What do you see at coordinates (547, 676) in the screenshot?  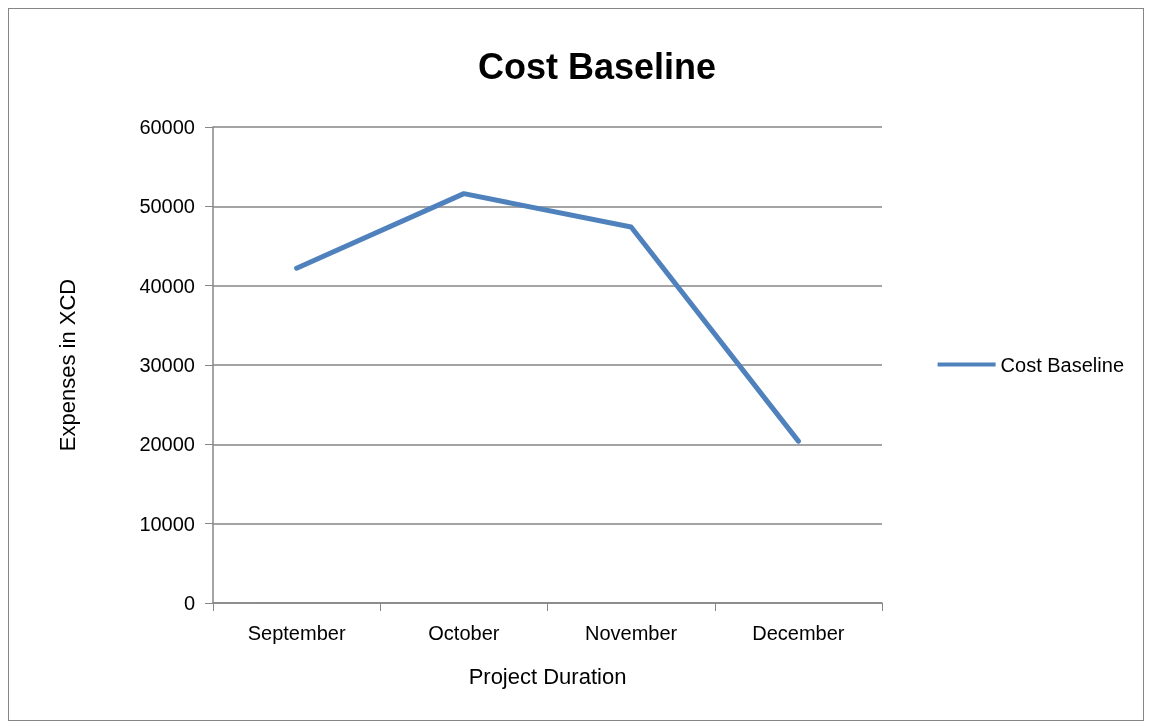 I see `x-axis-title: Project Duration` at bounding box center [547, 676].